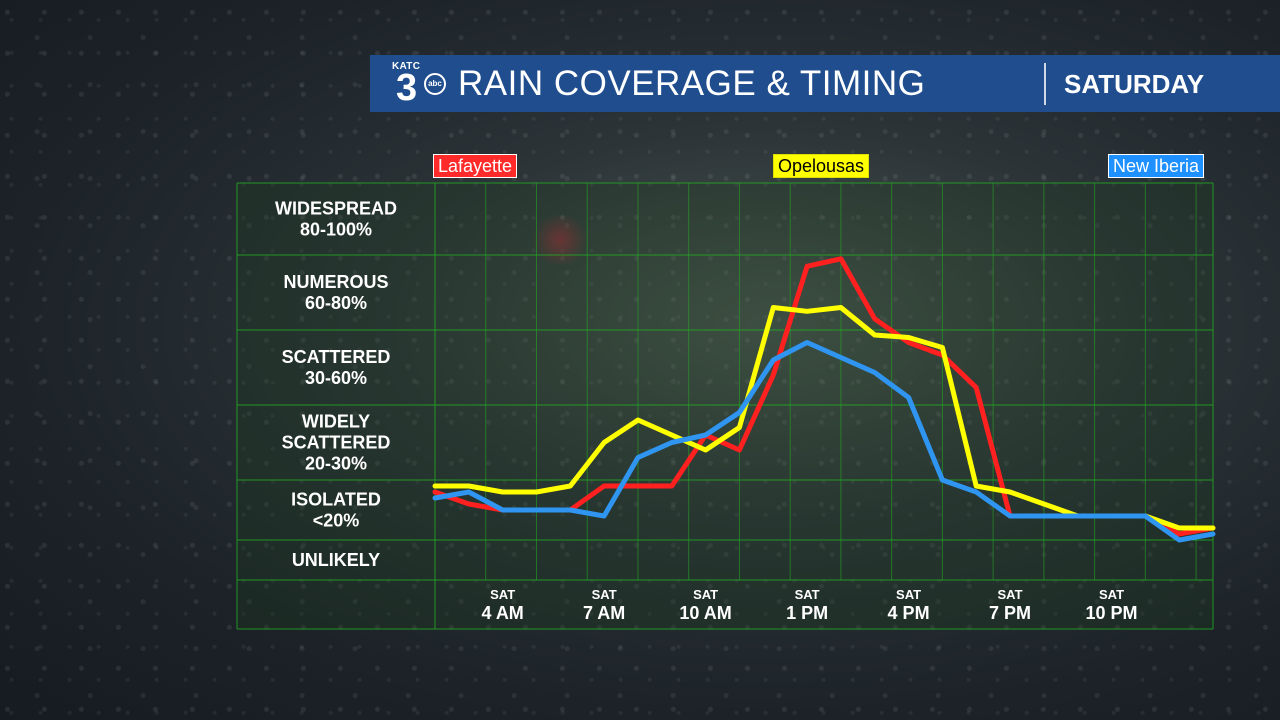 The height and width of the screenshot is (720, 1280). Describe the element at coordinates (336, 209) in the screenshot. I see `y-category-label: WIDESPREAD` at that location.